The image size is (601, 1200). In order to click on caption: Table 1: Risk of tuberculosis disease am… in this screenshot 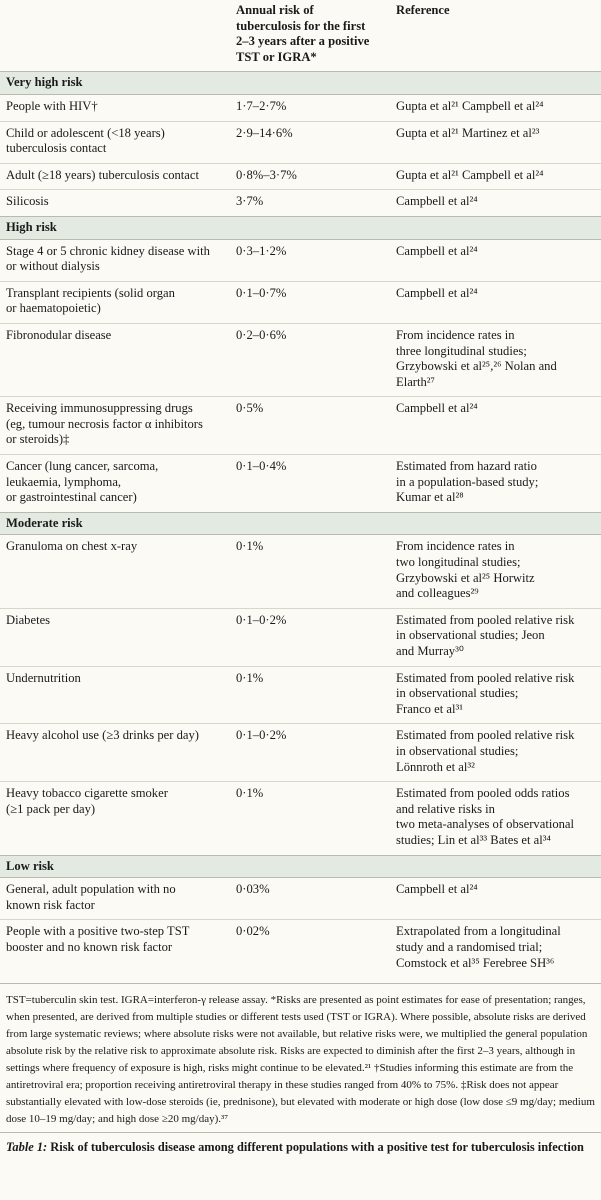, I will do `click(300, 1147)`.